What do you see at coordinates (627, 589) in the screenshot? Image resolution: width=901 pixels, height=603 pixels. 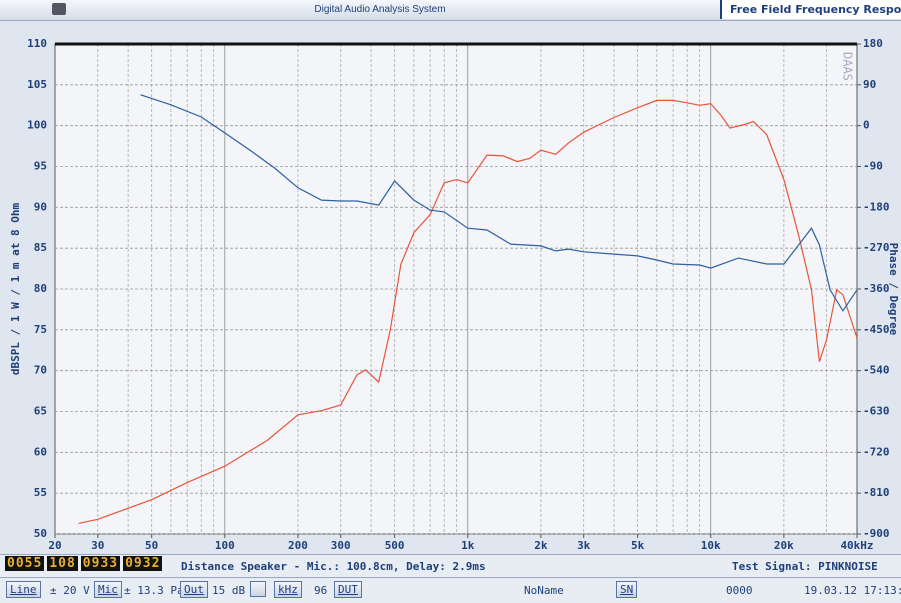 I see `sn-button: SN` at bounding box center [627, 589].